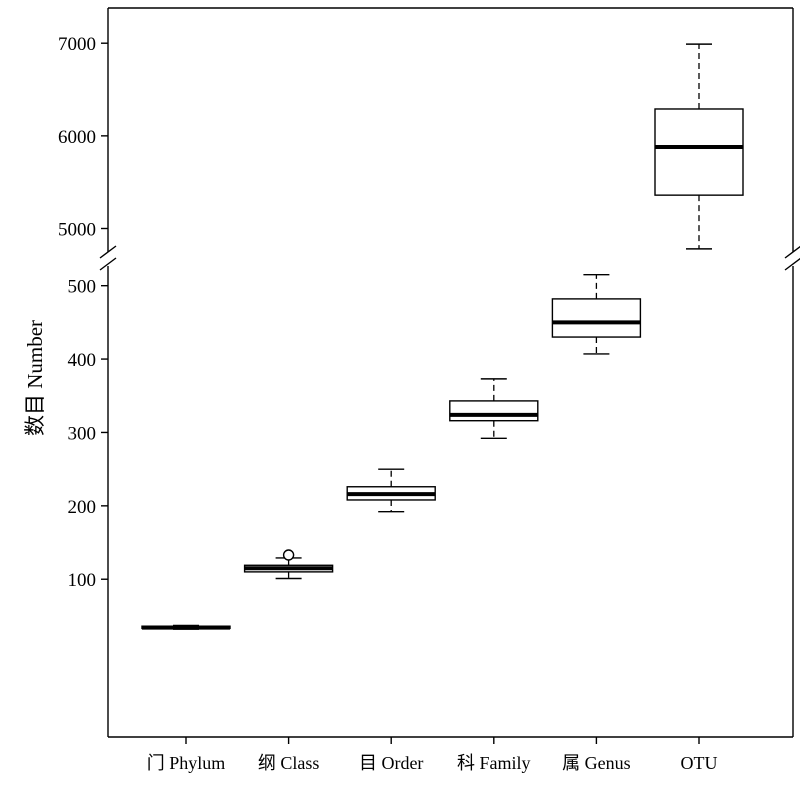 The image size is (800, 801). I want to click on x-tick-label: 属 Genus, so click(596, 763).